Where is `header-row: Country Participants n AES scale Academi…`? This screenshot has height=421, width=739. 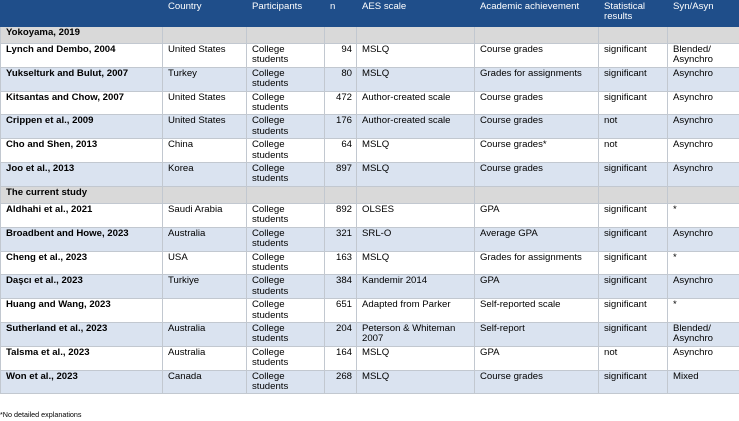
header-row: Country Participants n AES scale Academi… is located at coordinates (369, 13).